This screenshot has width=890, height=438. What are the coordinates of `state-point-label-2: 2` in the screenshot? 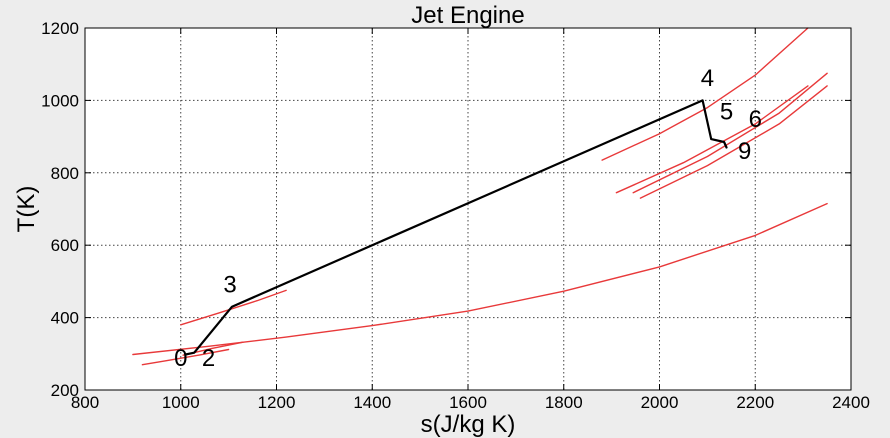 It's located at (208, 358).